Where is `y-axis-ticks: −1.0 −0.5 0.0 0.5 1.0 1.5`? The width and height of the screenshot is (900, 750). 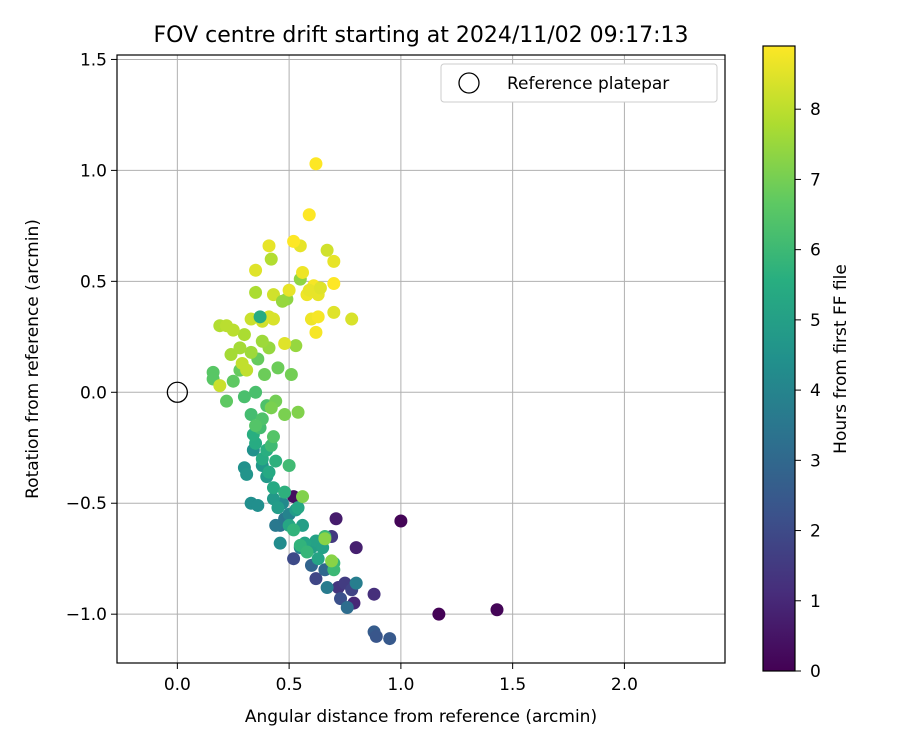
y-axis-ticks: −1.0 −0.5 0.0 0.5 1.0 1.5 is located at coordinates (91, 337).